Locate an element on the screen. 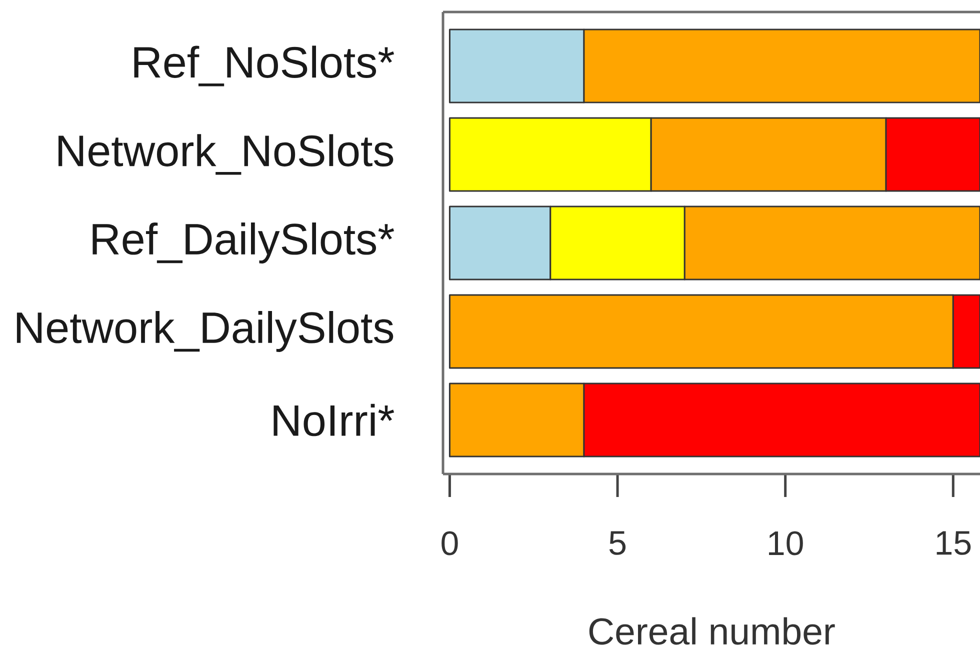  y-tick-label: Ref_DailySlots* is located at coordinates (243, 243).